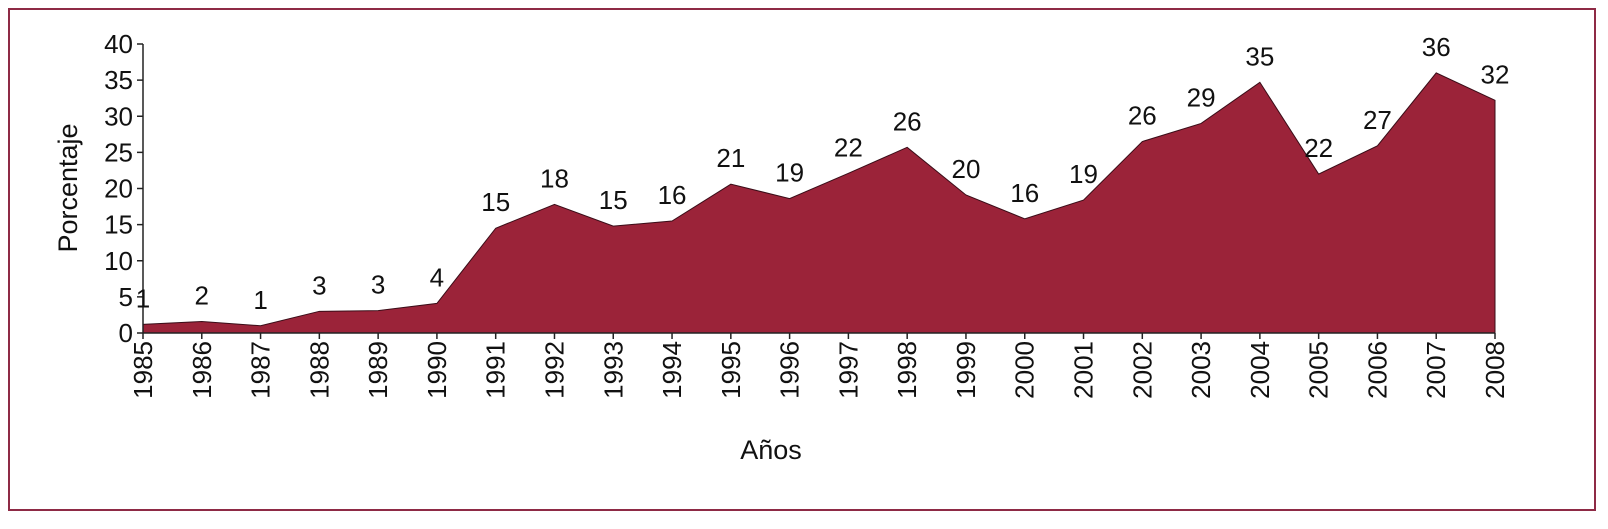  Describe the element at coordinates (126, 297) in the screenshot. I see `y-tick-label: 5` at that location.